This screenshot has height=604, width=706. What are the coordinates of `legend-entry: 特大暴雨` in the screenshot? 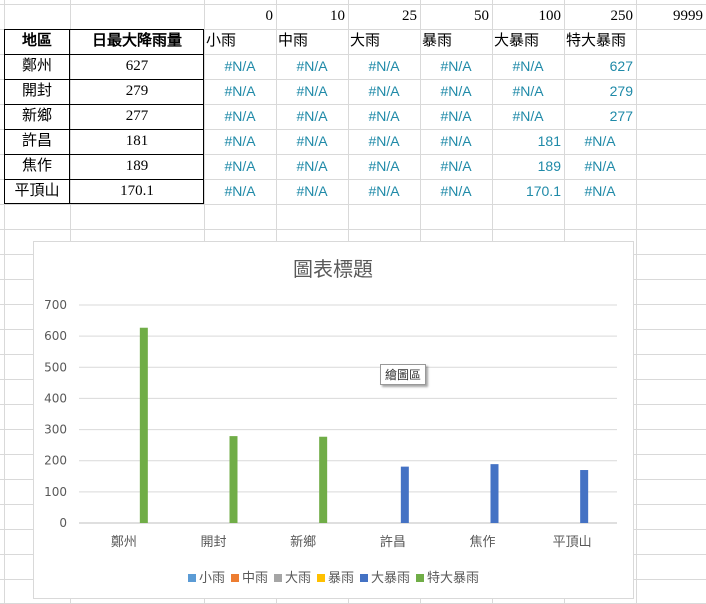 It's located at (447, 576).